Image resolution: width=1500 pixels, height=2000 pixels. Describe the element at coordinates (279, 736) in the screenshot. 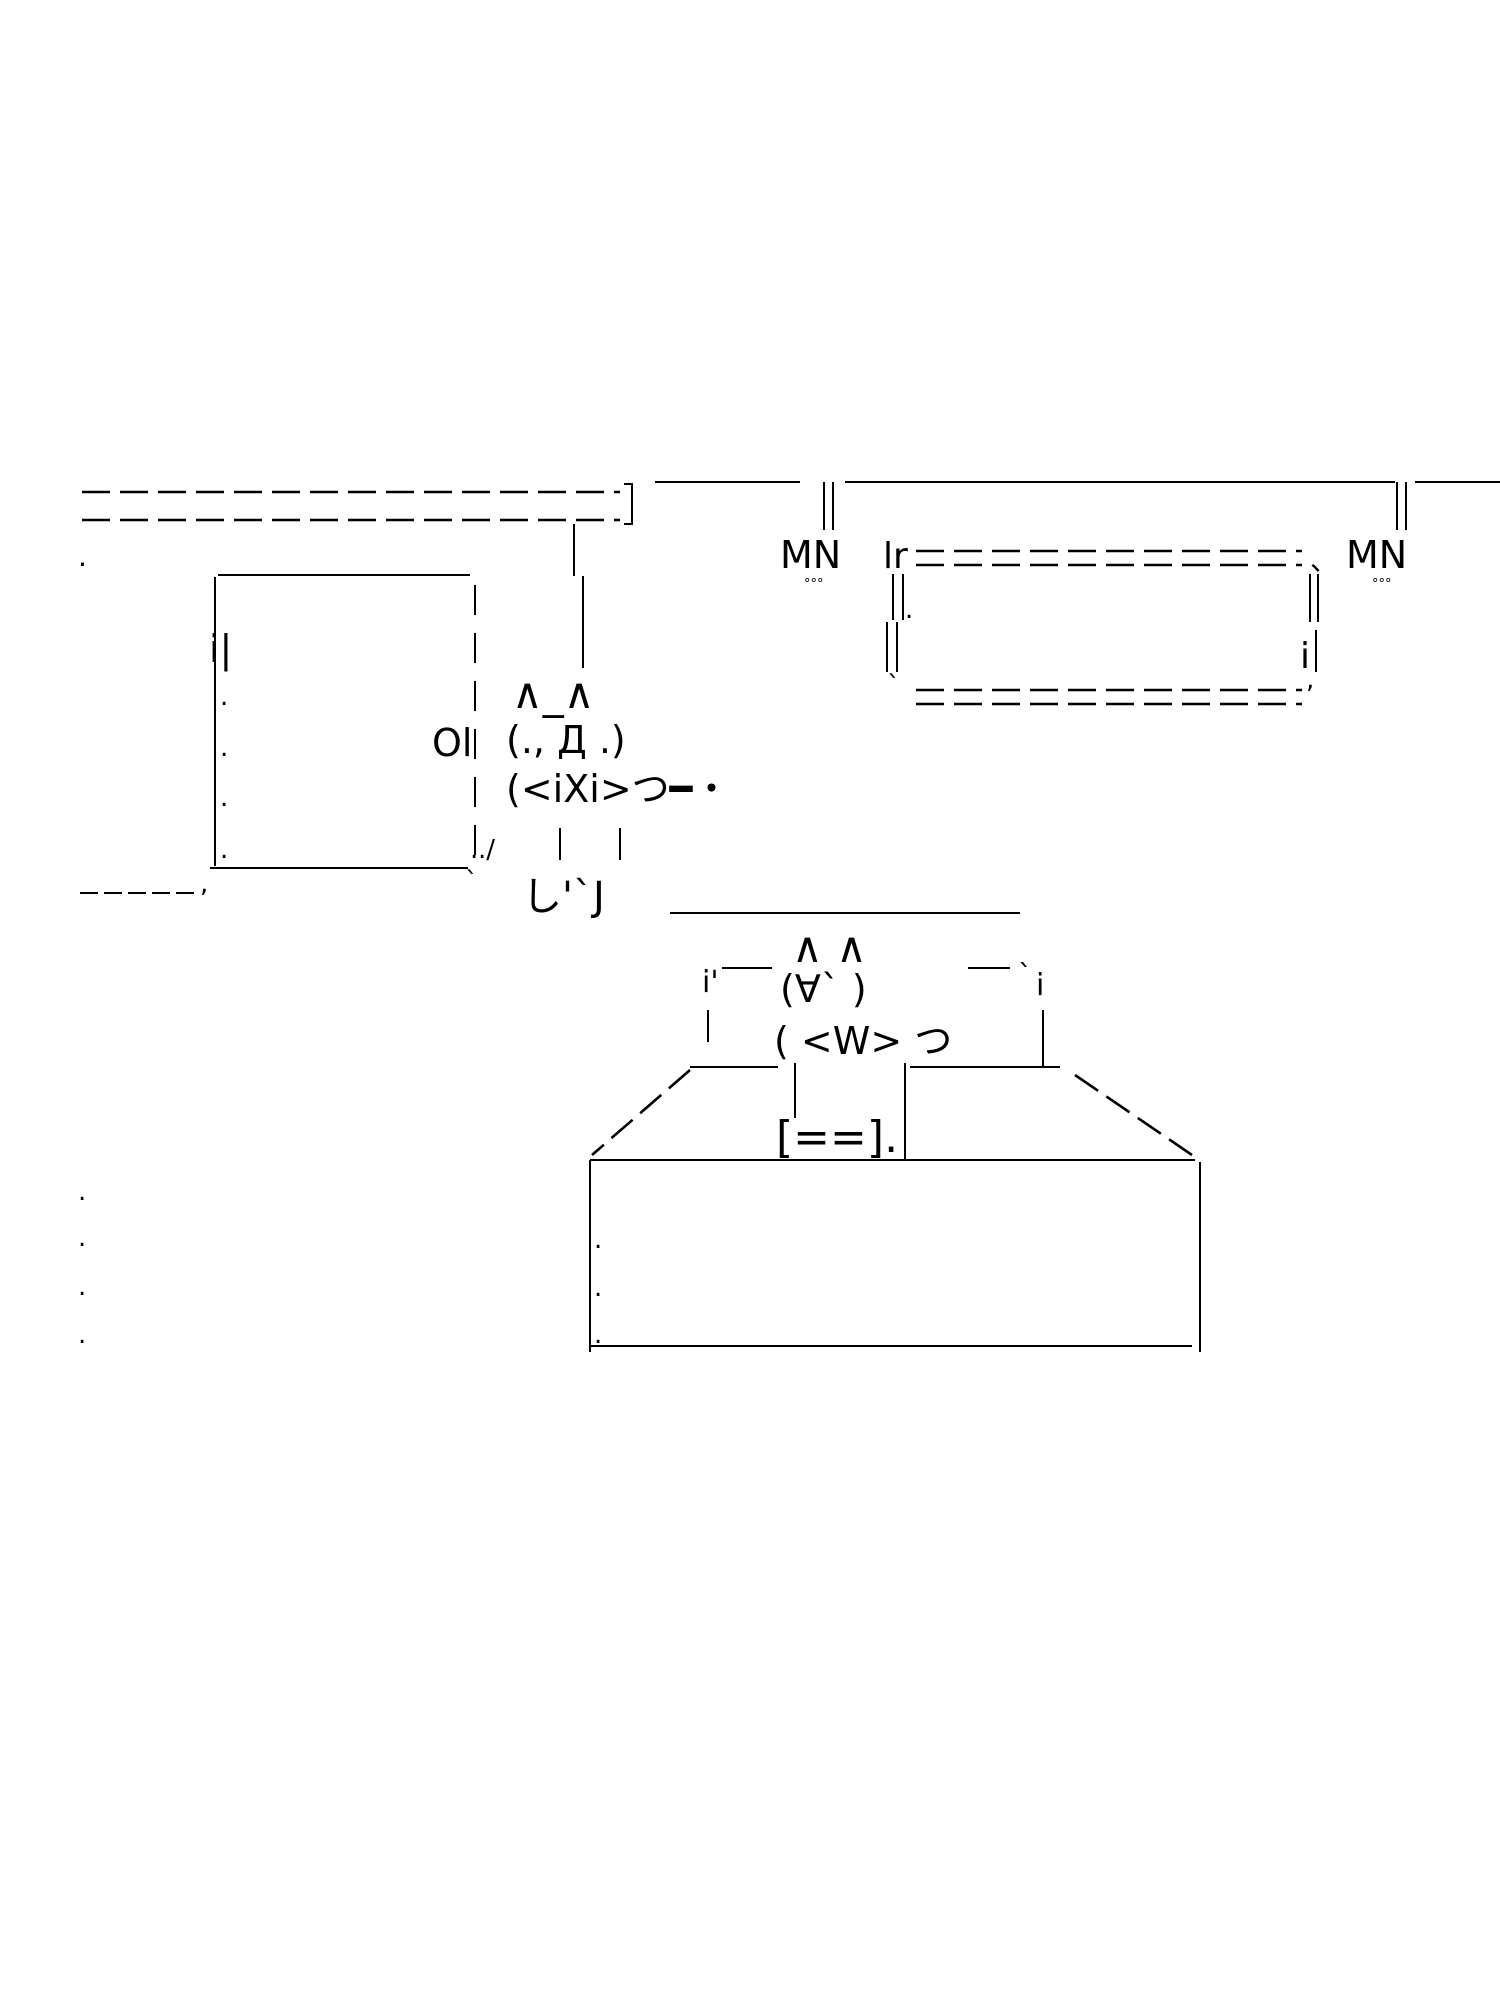

I see `left-cabinet: , ` . . . . . i|` at that location.